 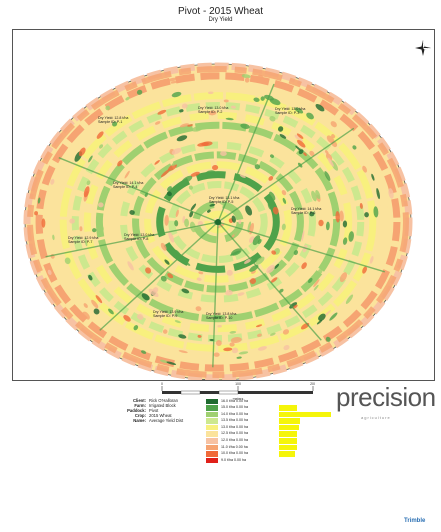 What do you see at coordinates (271, 460) in the screenshot?
I see `legend-row: 9.0 t/ha 0.00 ha` at bounding box center [271, 460].